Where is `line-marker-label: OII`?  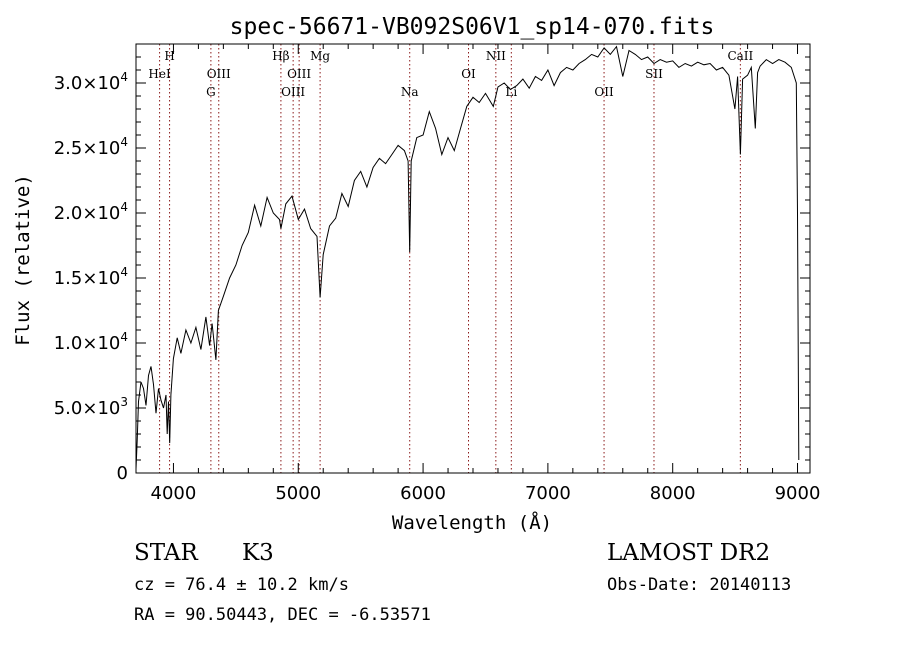
line-marker-label: OII is located at coordinates (604, 92).